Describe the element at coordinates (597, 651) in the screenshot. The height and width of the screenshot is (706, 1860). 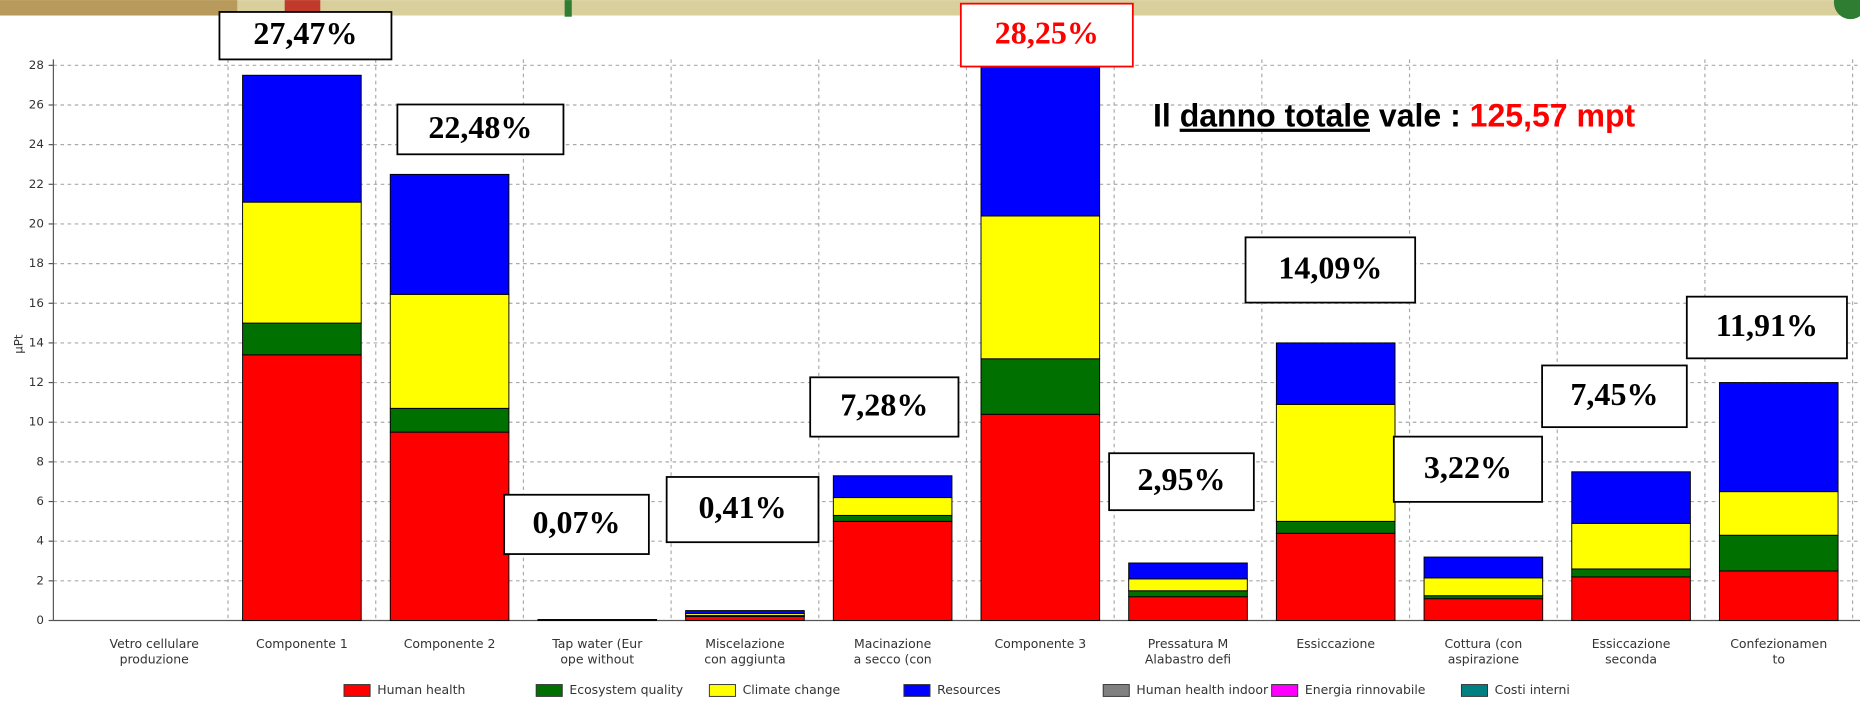
I see `x-tick-label: Tap water (Eur ope without` at that location.